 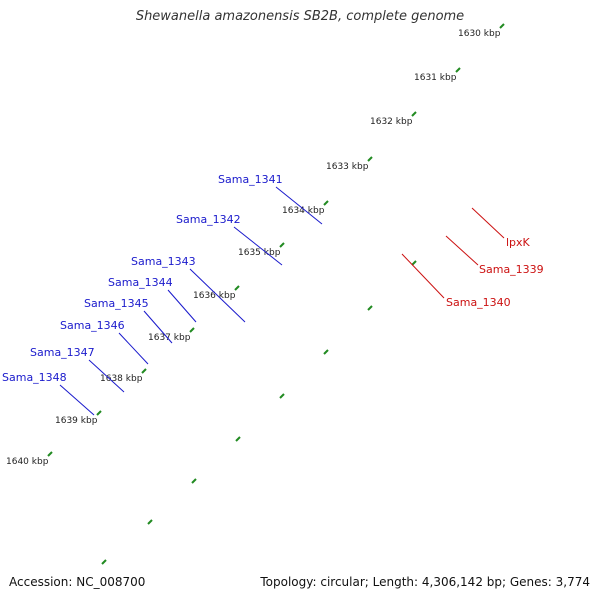 What do you see at coordinates (163, 261) in the screenshot?
I see `gene-label: Sama_1343` at bounding box center [163, 261].